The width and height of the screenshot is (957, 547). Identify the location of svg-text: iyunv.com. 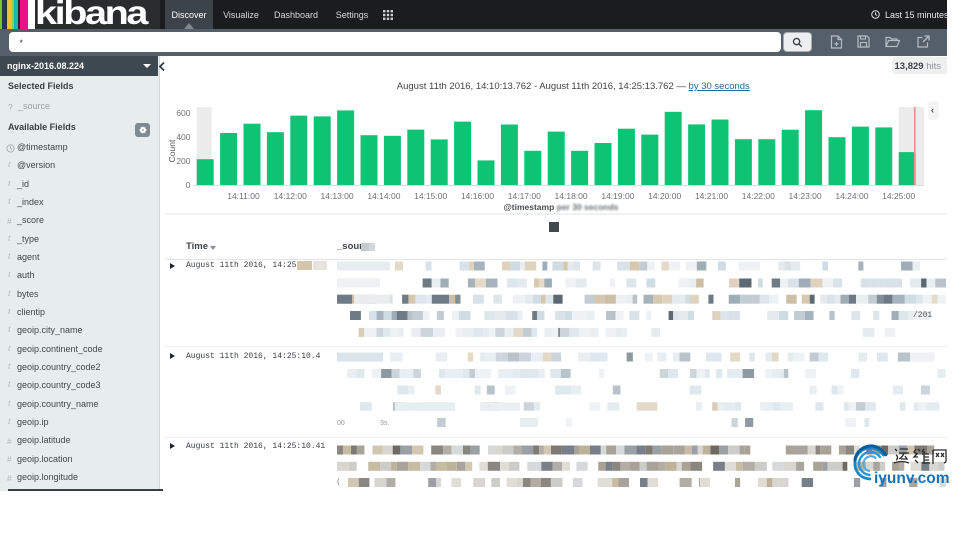
(912, 478).